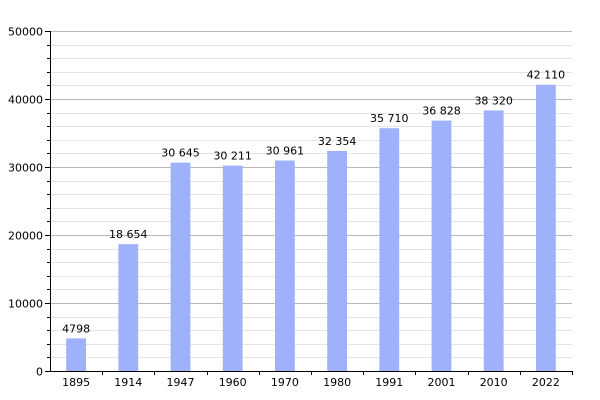 The image size is (600, 400). I want to click on y-tick-label: 0, so click(39, 372).